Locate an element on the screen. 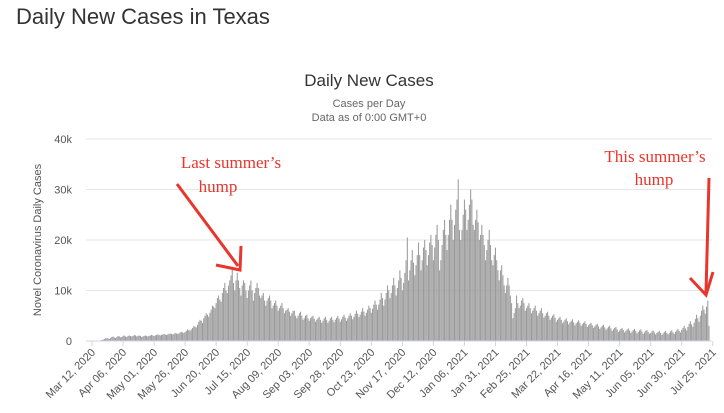 Image resolution: width=724 pixels, height=413 pixels. chart-title: Daily New Cases is located at coordinates (368, 80).